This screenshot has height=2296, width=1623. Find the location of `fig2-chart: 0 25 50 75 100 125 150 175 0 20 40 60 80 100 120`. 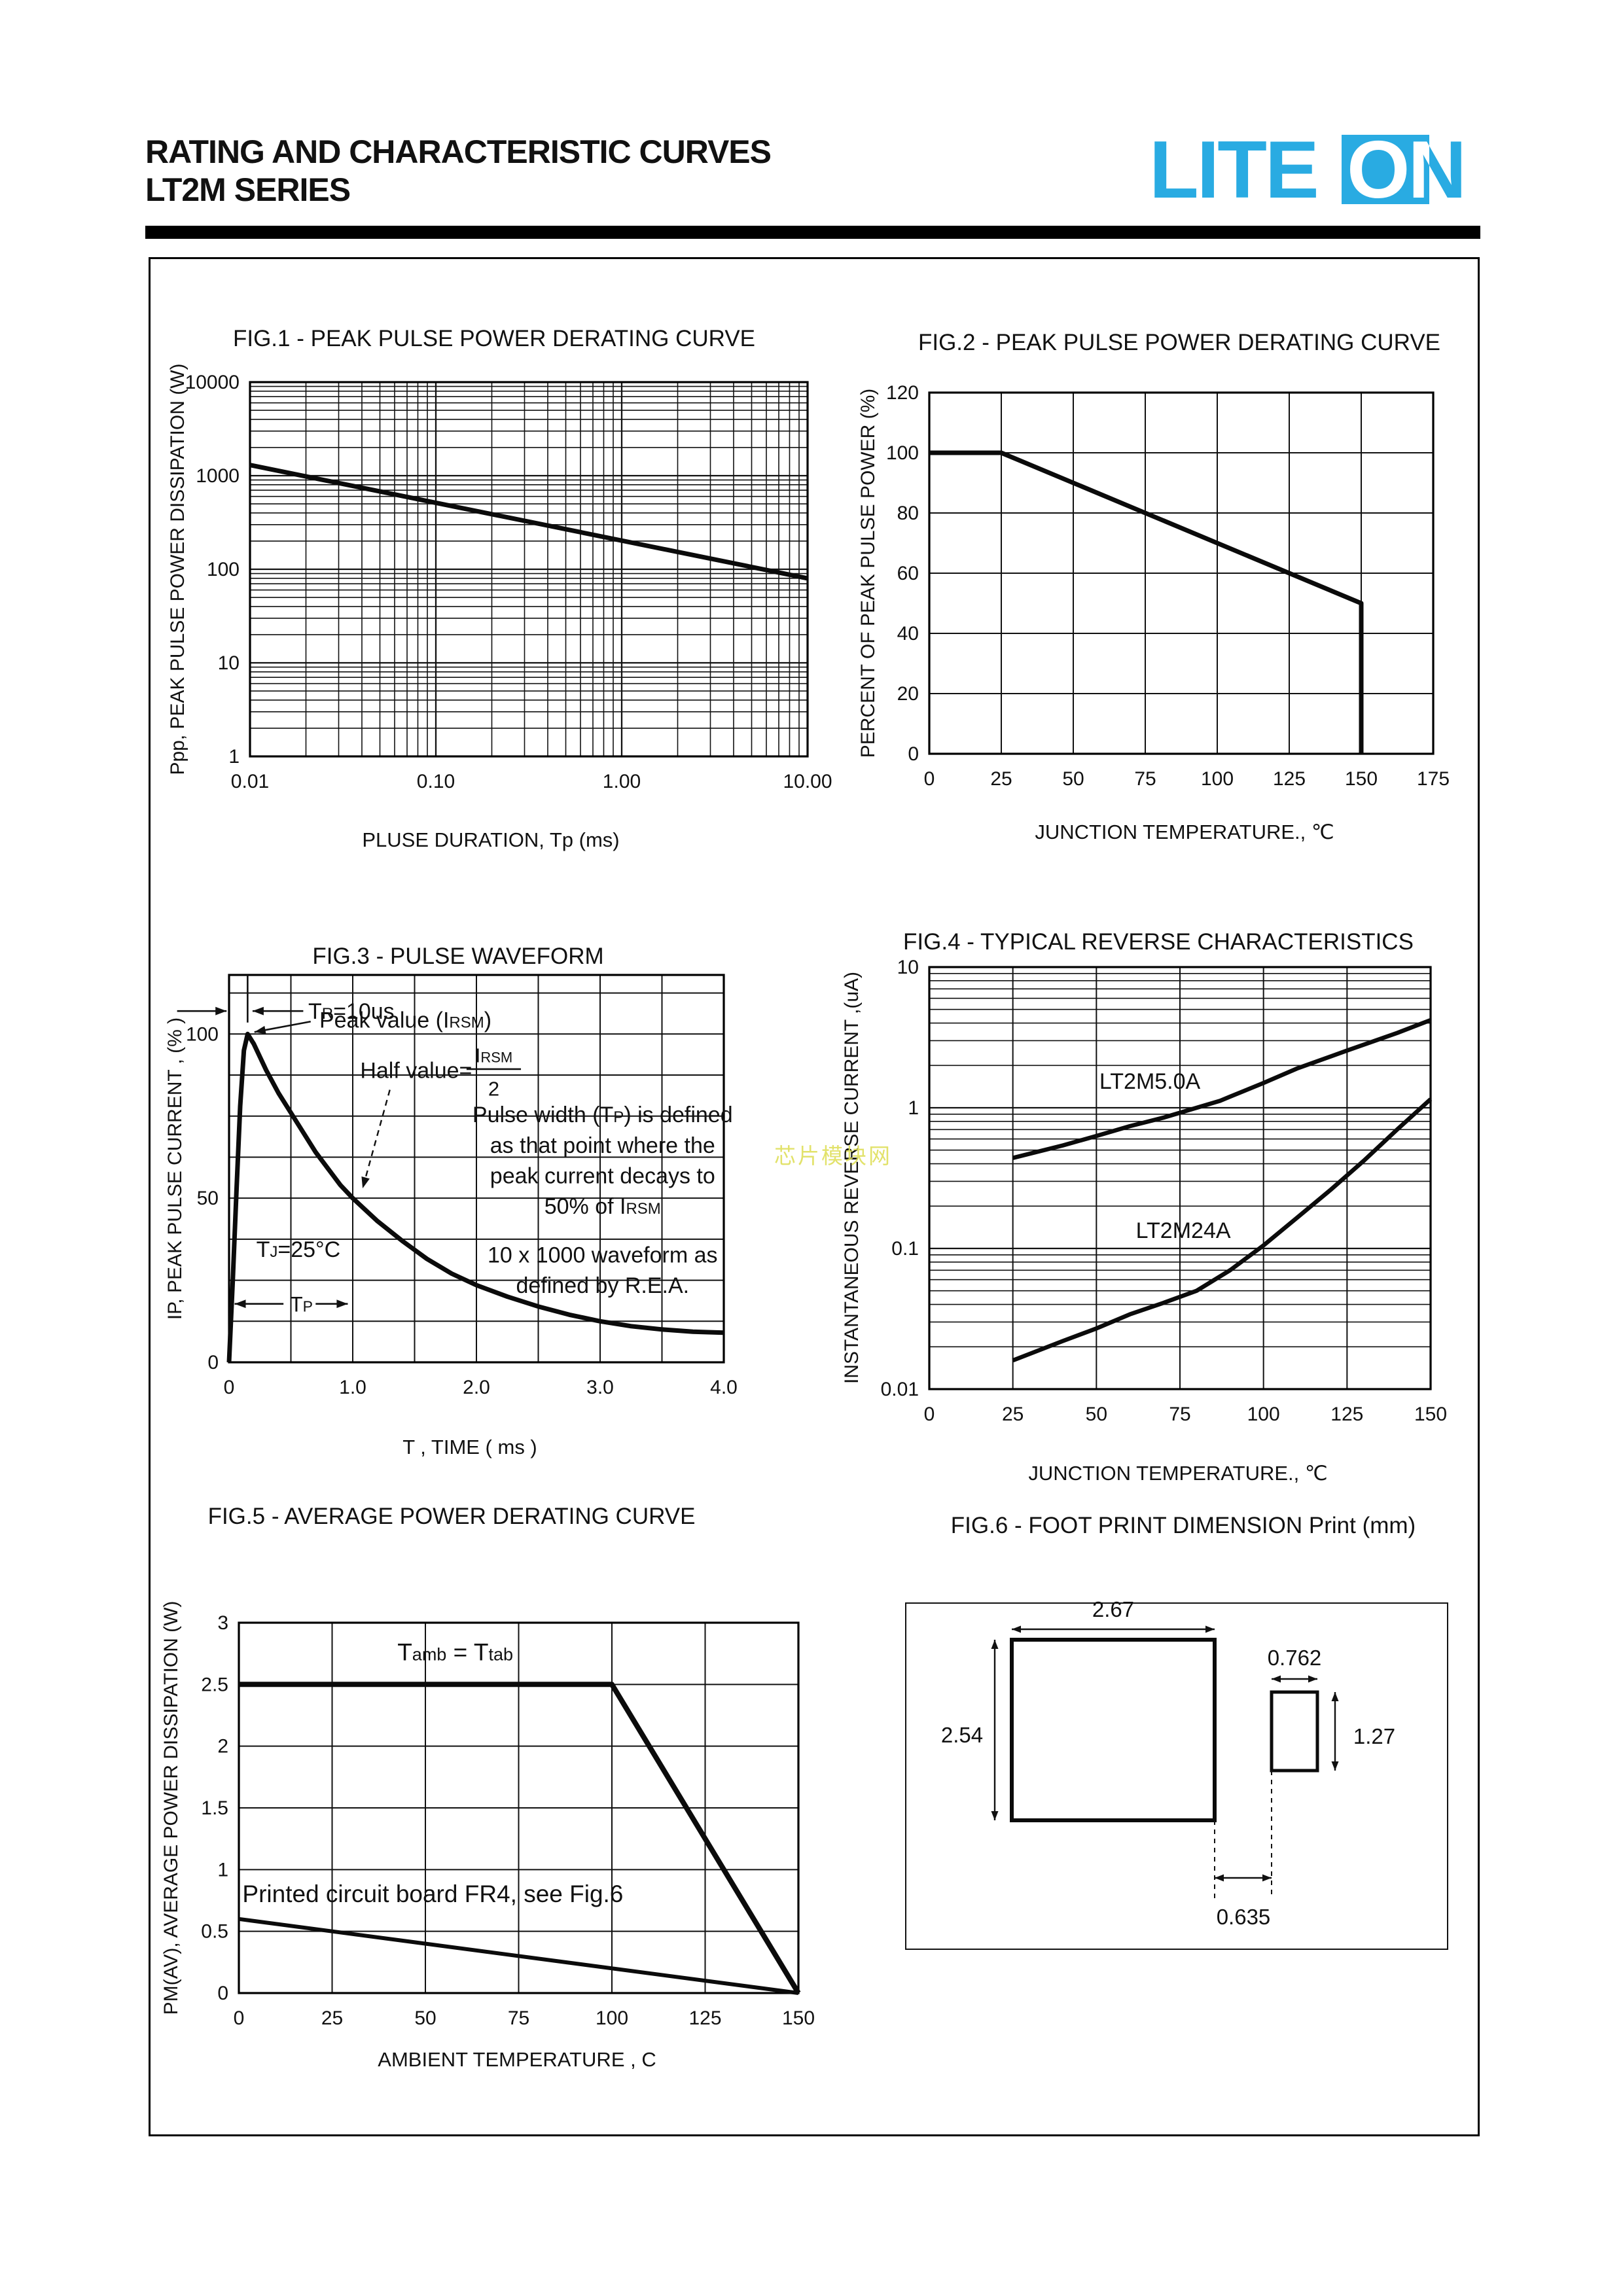

fig2-chart: 0 25 50 75 100 125 150 175 0 20 40 60 80 100 120 is located at coordinates (1168, 586).